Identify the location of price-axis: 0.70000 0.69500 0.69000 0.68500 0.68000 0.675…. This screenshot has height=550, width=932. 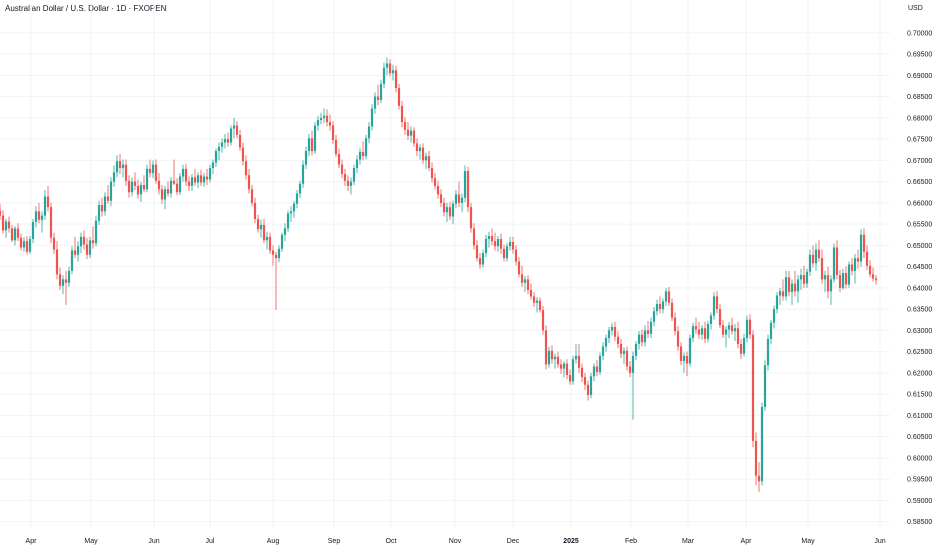
(919, 278).